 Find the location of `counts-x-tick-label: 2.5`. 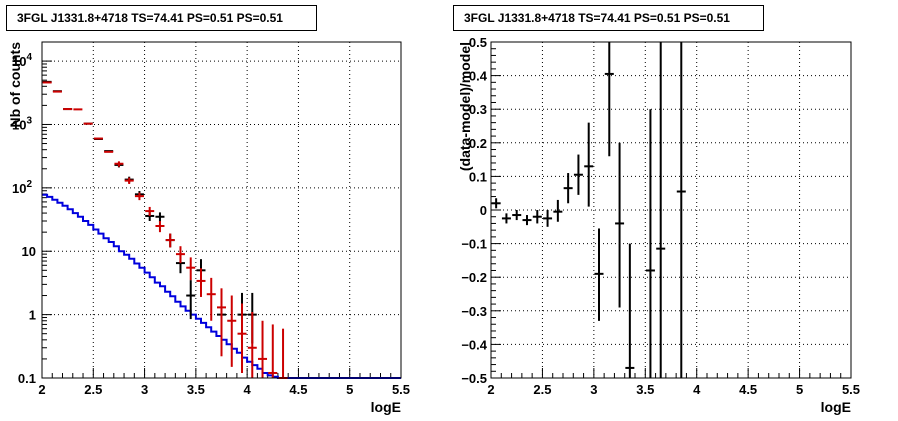

counts-x-tick-label: 2.5 is located at coordinates (93, 389).